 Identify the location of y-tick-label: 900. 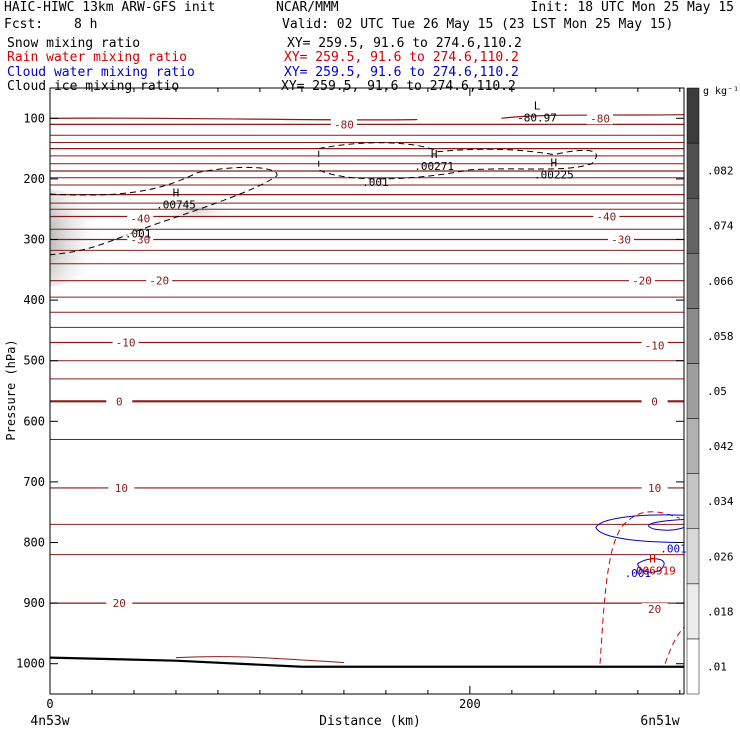
(34, 603).